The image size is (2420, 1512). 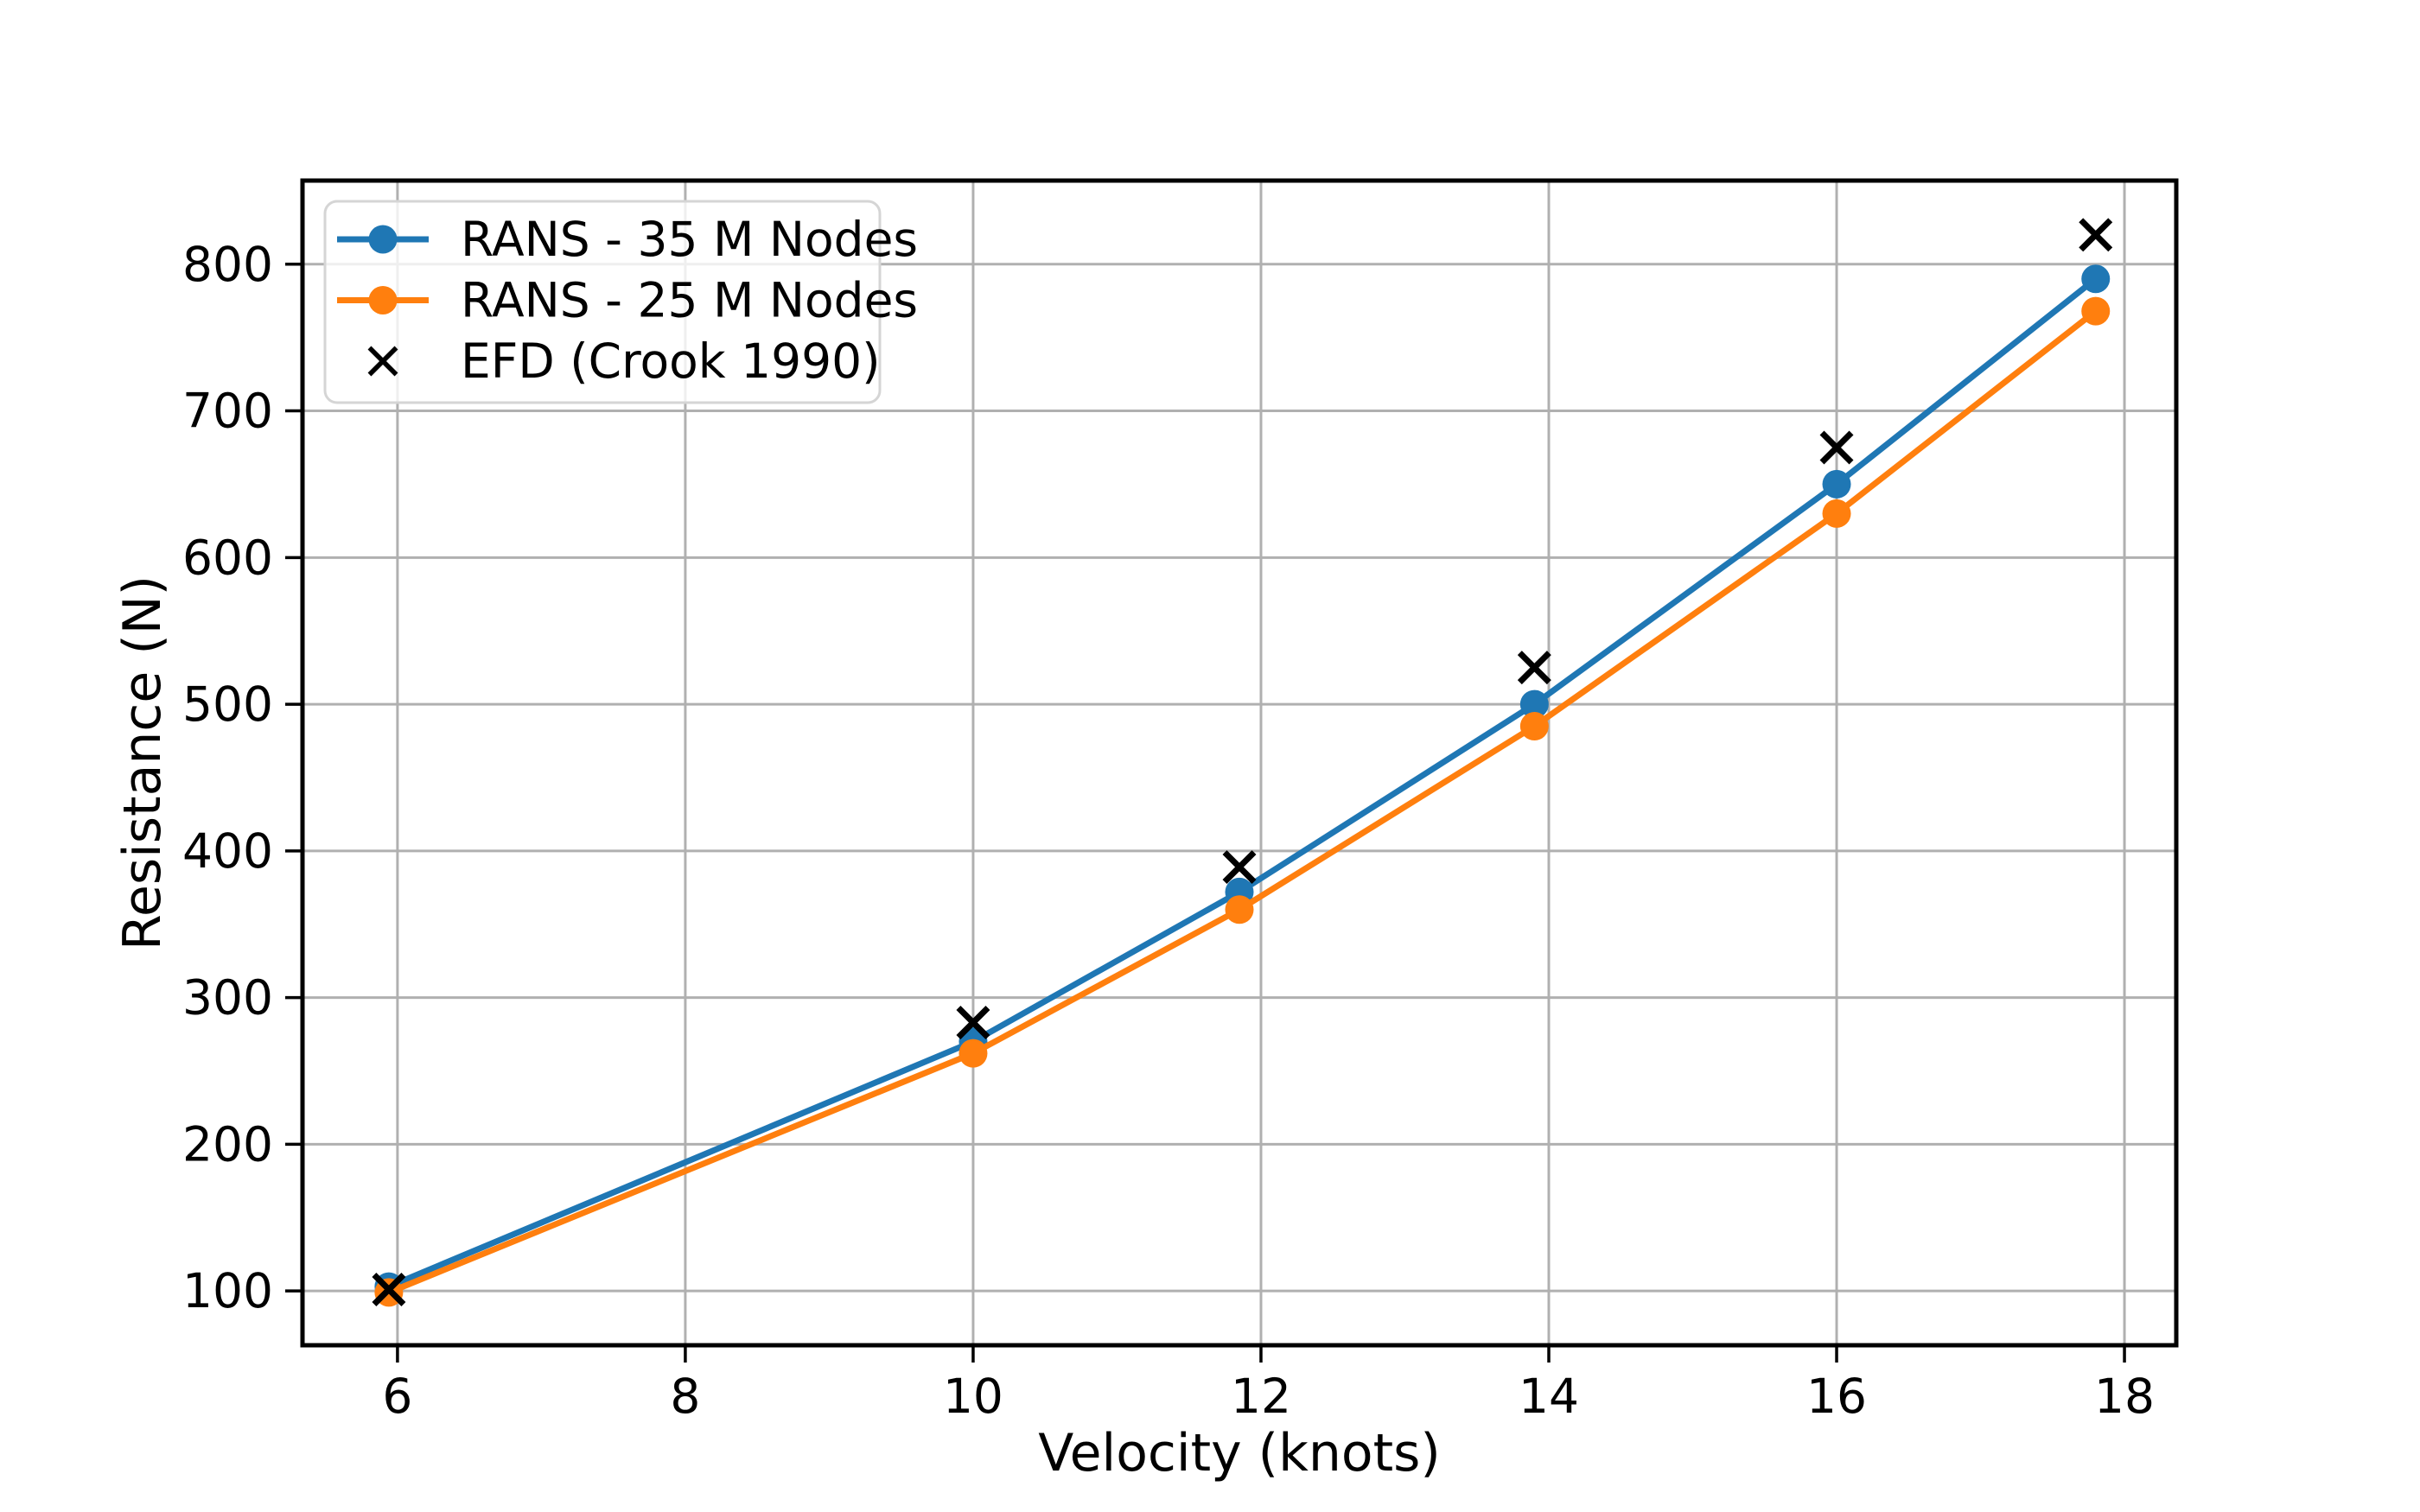 What do you see at coordinates (1549, 1396) in the screenshot?
I see `x-tick-label: 14` at bounding box center [1549, 1396].